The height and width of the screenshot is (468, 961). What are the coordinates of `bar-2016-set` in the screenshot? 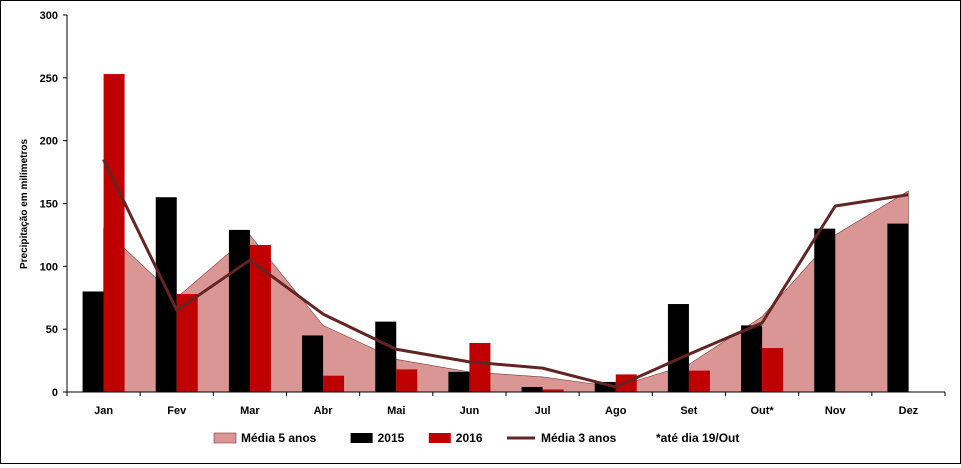 It's located at (699, 381).